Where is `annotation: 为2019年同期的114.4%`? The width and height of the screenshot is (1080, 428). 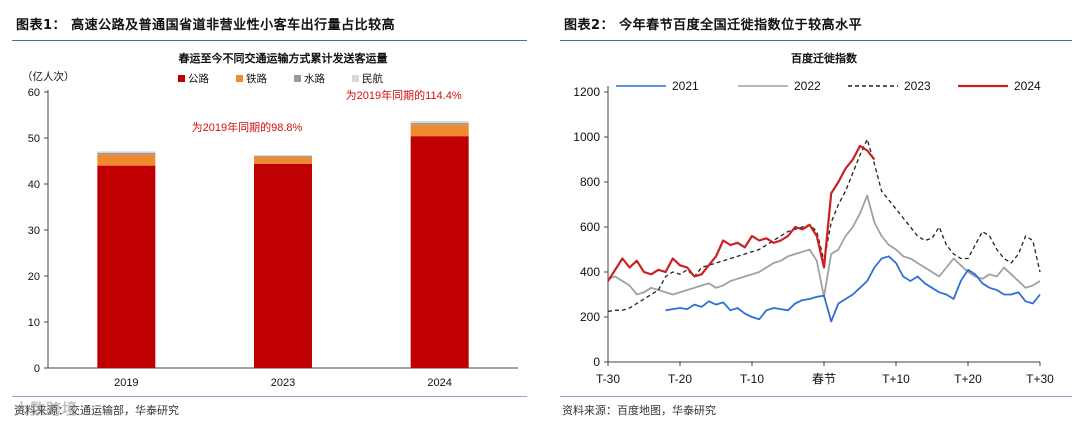 annotation: 为2019年同期的114.4% is located at coordinates (404, 95).